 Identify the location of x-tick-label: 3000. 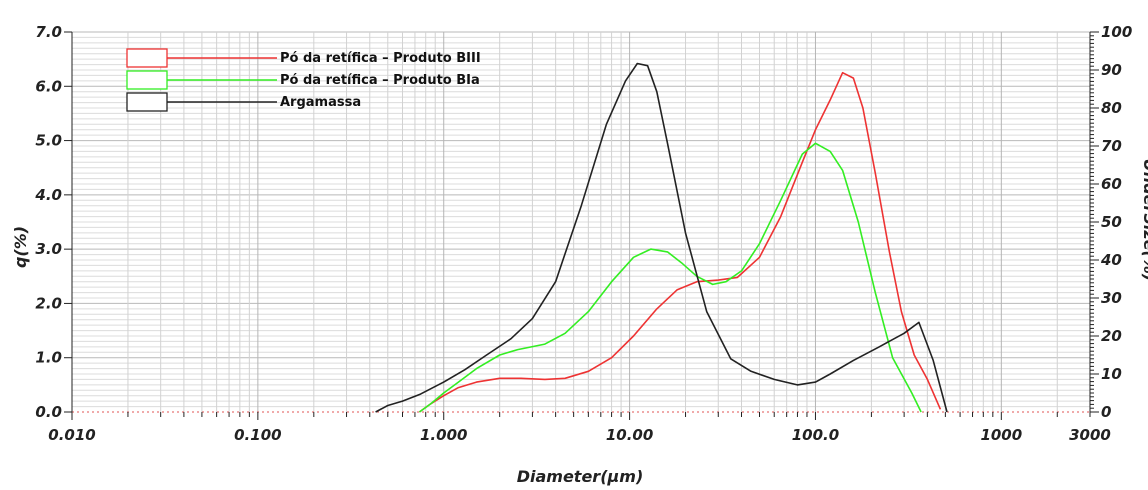
(1090, 435).